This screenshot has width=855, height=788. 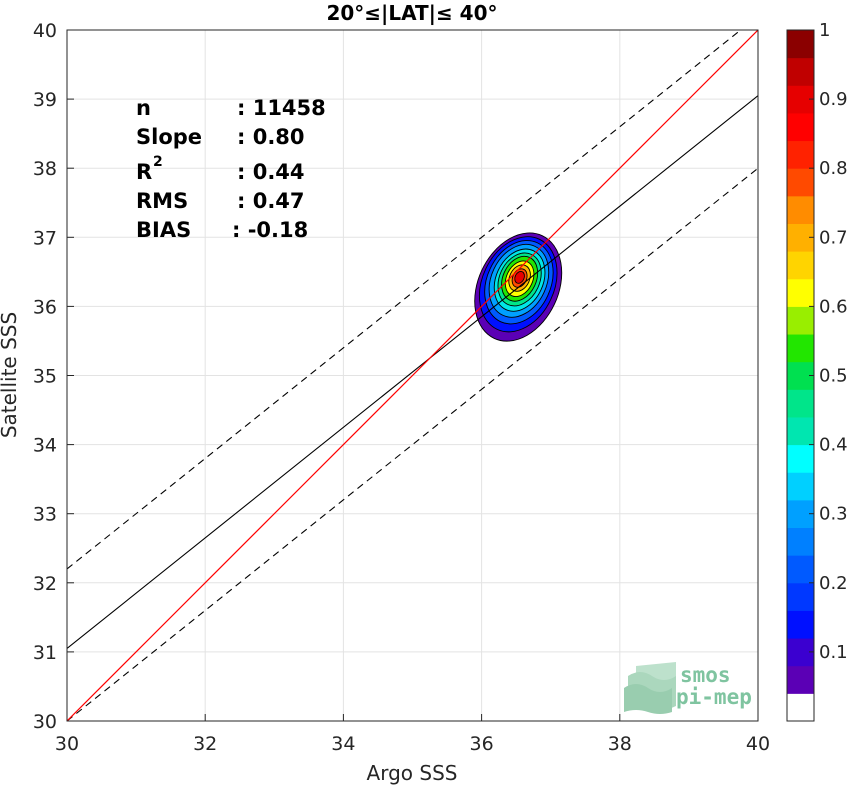 What do you see at coordinates (343, 744) in the screenshot?
I see `x-tick-label: 34` at bounding box center [343, 744].